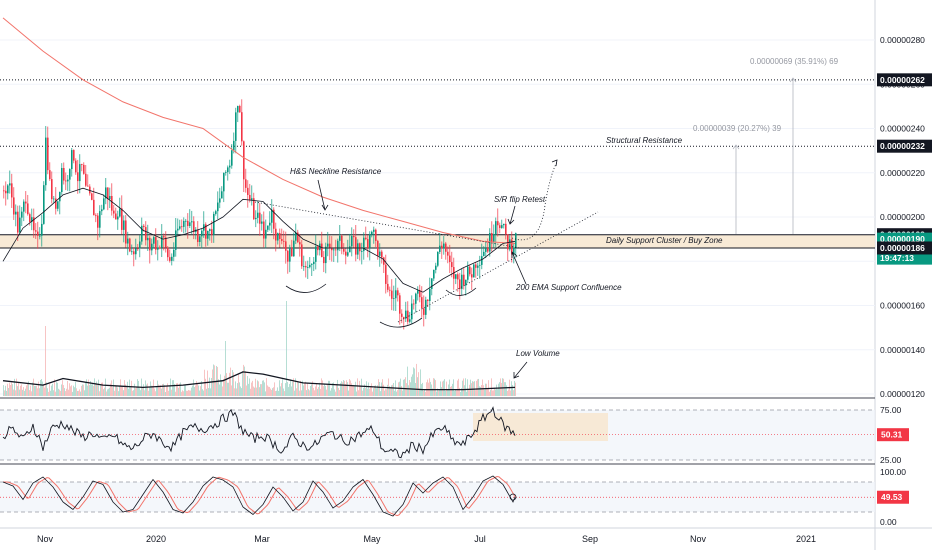  Describe the element at coordinates (568, 287) in the screenshot. I see `annotation-ema-support: 200 EMA Support Confluence` at that location.